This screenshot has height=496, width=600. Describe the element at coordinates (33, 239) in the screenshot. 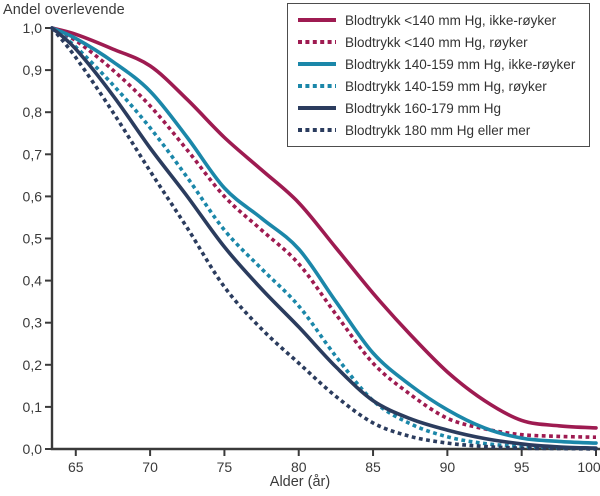

I see `y-tick-label: 0,5` at that location.